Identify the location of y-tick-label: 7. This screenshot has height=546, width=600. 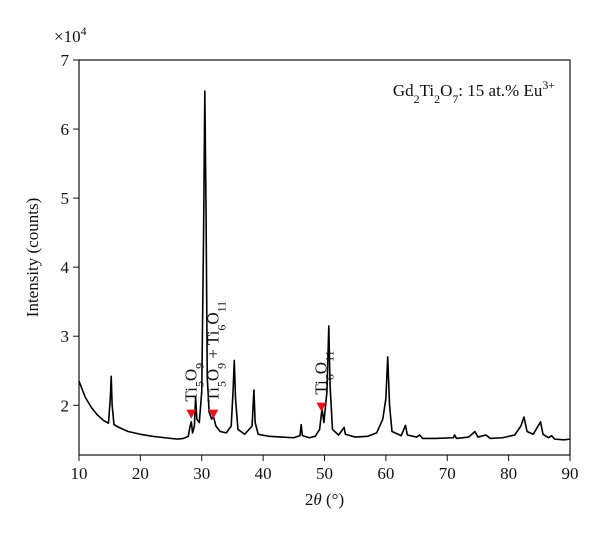
(65, 60).